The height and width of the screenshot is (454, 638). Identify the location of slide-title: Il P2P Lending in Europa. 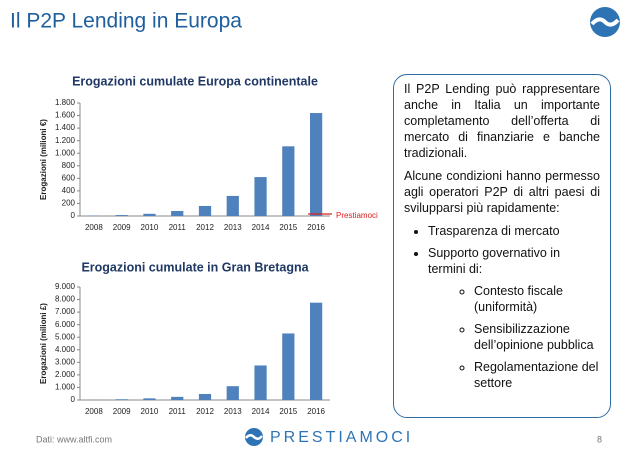
(126, 21).